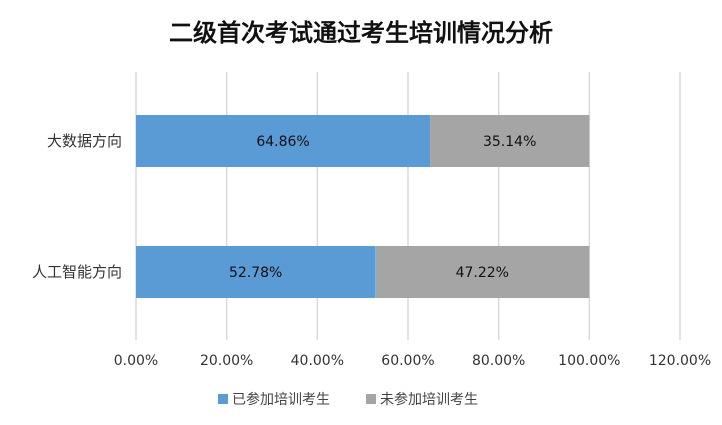  I want to click on data-label-1-0: 35.14%, so click(509, 142).